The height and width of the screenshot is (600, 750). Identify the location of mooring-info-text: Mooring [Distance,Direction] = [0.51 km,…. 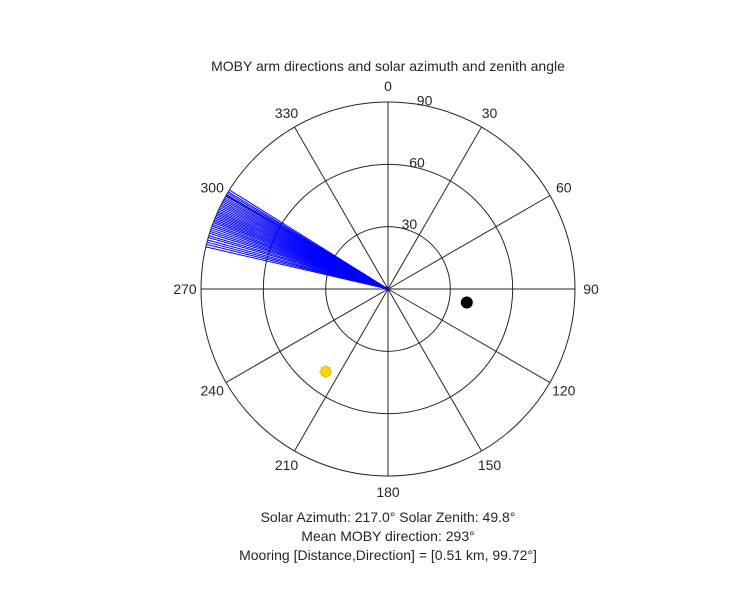
(388, 555).